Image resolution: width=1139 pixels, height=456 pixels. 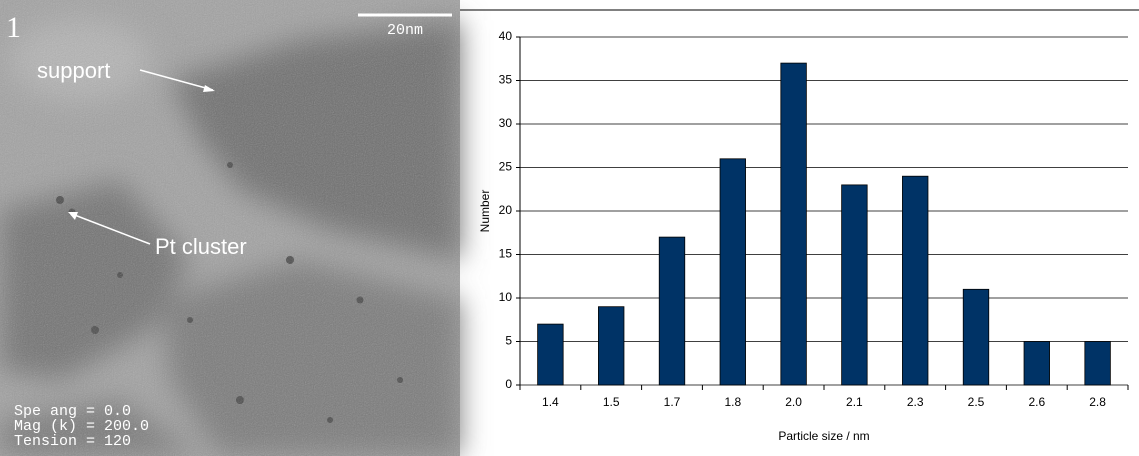 What do you see at coordinates (73, 70) in the screenshot?
I see `annotation: support` at bounding box center [73, 70].